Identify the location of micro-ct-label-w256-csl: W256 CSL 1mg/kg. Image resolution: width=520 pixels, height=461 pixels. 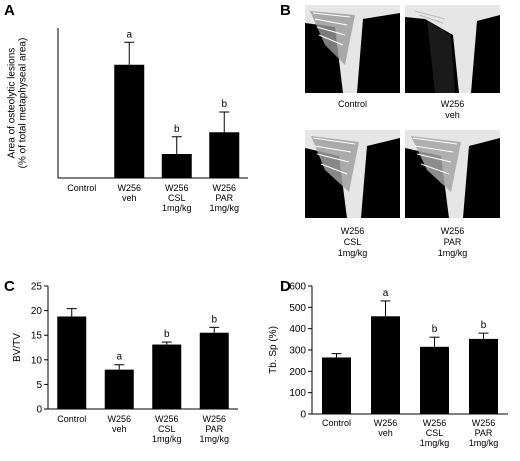
(352, 242).